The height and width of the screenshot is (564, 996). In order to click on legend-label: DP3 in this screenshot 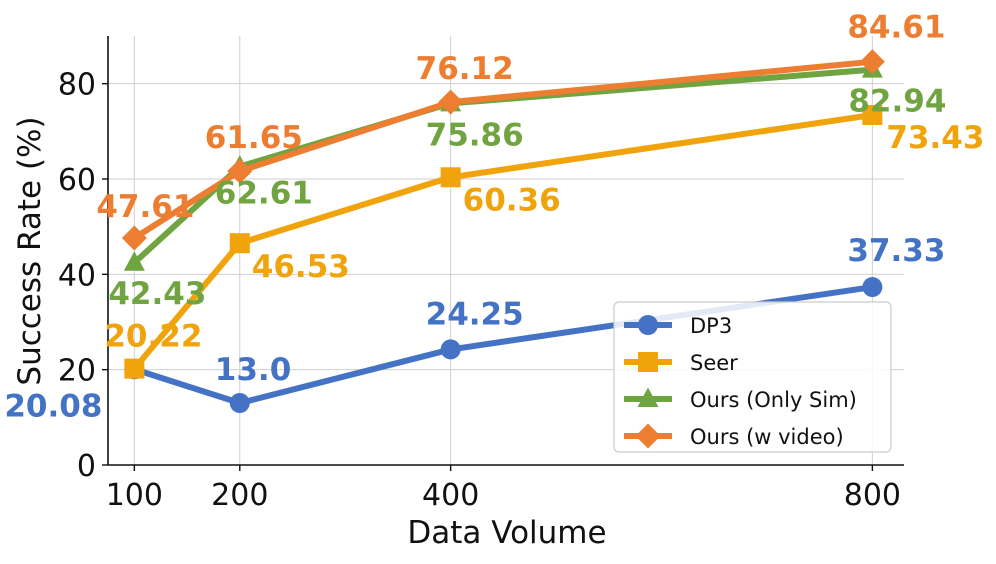, I will do `click(711, 326)`.